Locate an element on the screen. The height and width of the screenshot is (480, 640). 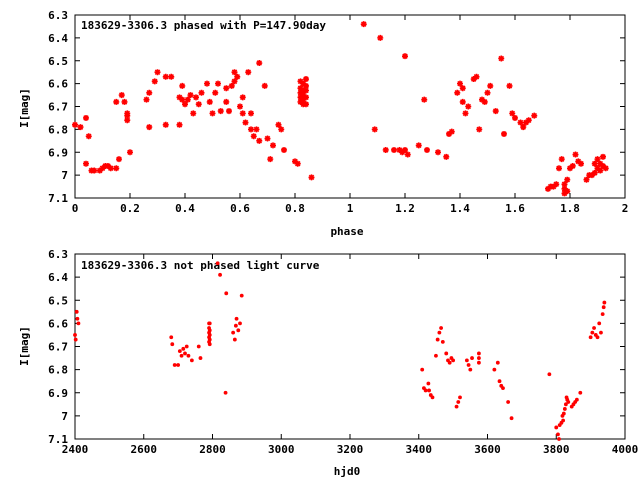
unphased-plot-title: 183629-3306.3 not phased light curve is located at coordinates (200, 265).